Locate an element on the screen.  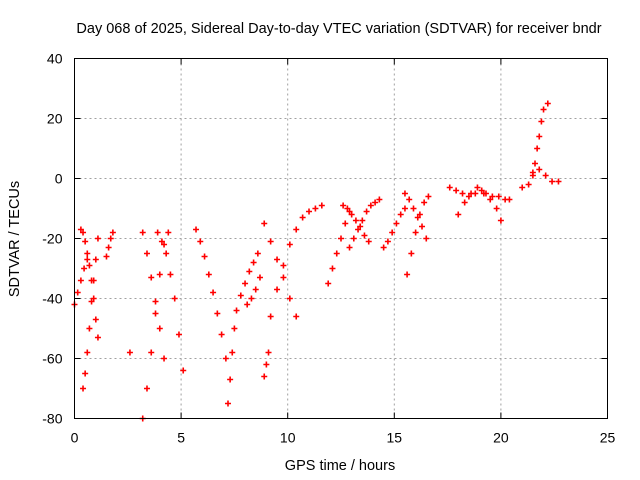
x-tick-label: 10 is located at coordinates (288, 438).